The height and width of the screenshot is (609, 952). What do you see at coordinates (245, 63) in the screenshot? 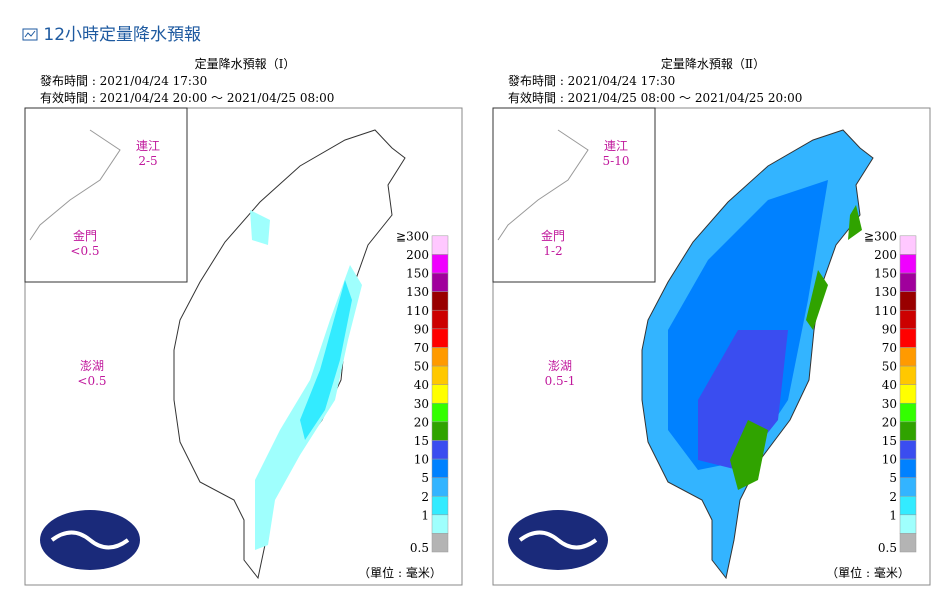
I see `map-title: 定量降水預報（Ⅰ）` at bounding box center [245, 63].